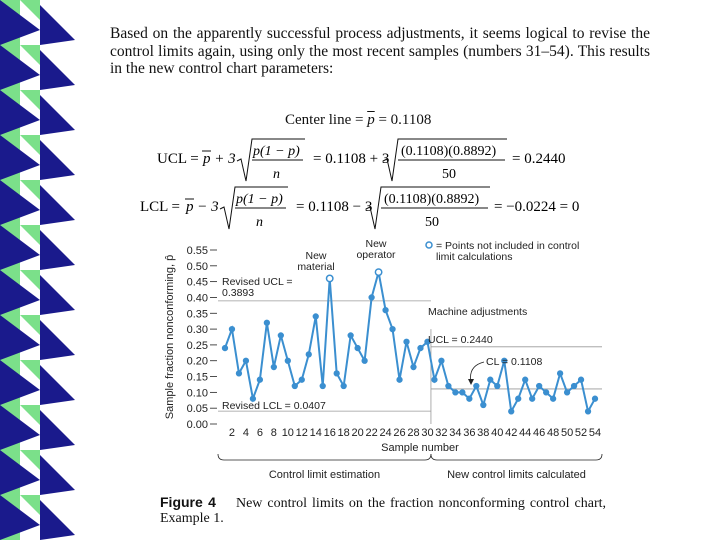  Describe the element at coordinates (538, 159) in the screenshot. I see `ucl-result: = 0.2440` at that location.